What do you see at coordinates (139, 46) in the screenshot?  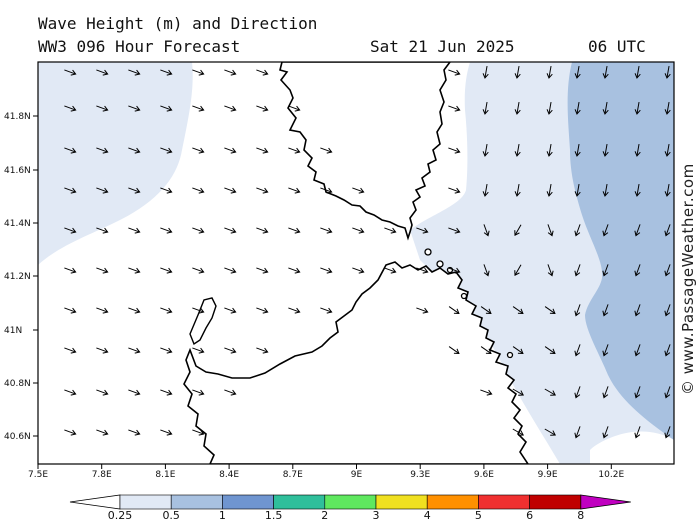 I see `chart-subtitle: WW3 096 Hour Forecast` at bounding box center [139, 46].